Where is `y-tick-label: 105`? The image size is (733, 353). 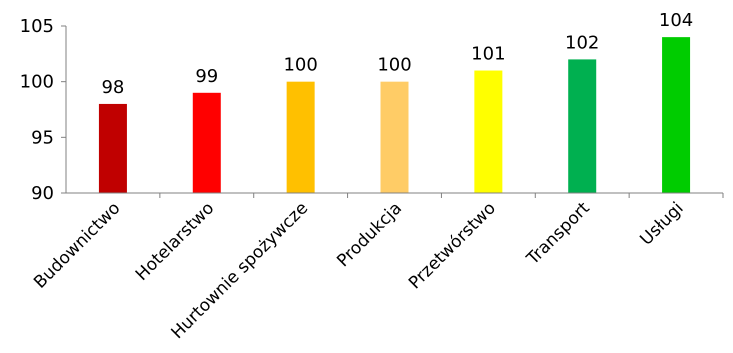
y-tick-label: 105 is located at coordinates (37, 26).